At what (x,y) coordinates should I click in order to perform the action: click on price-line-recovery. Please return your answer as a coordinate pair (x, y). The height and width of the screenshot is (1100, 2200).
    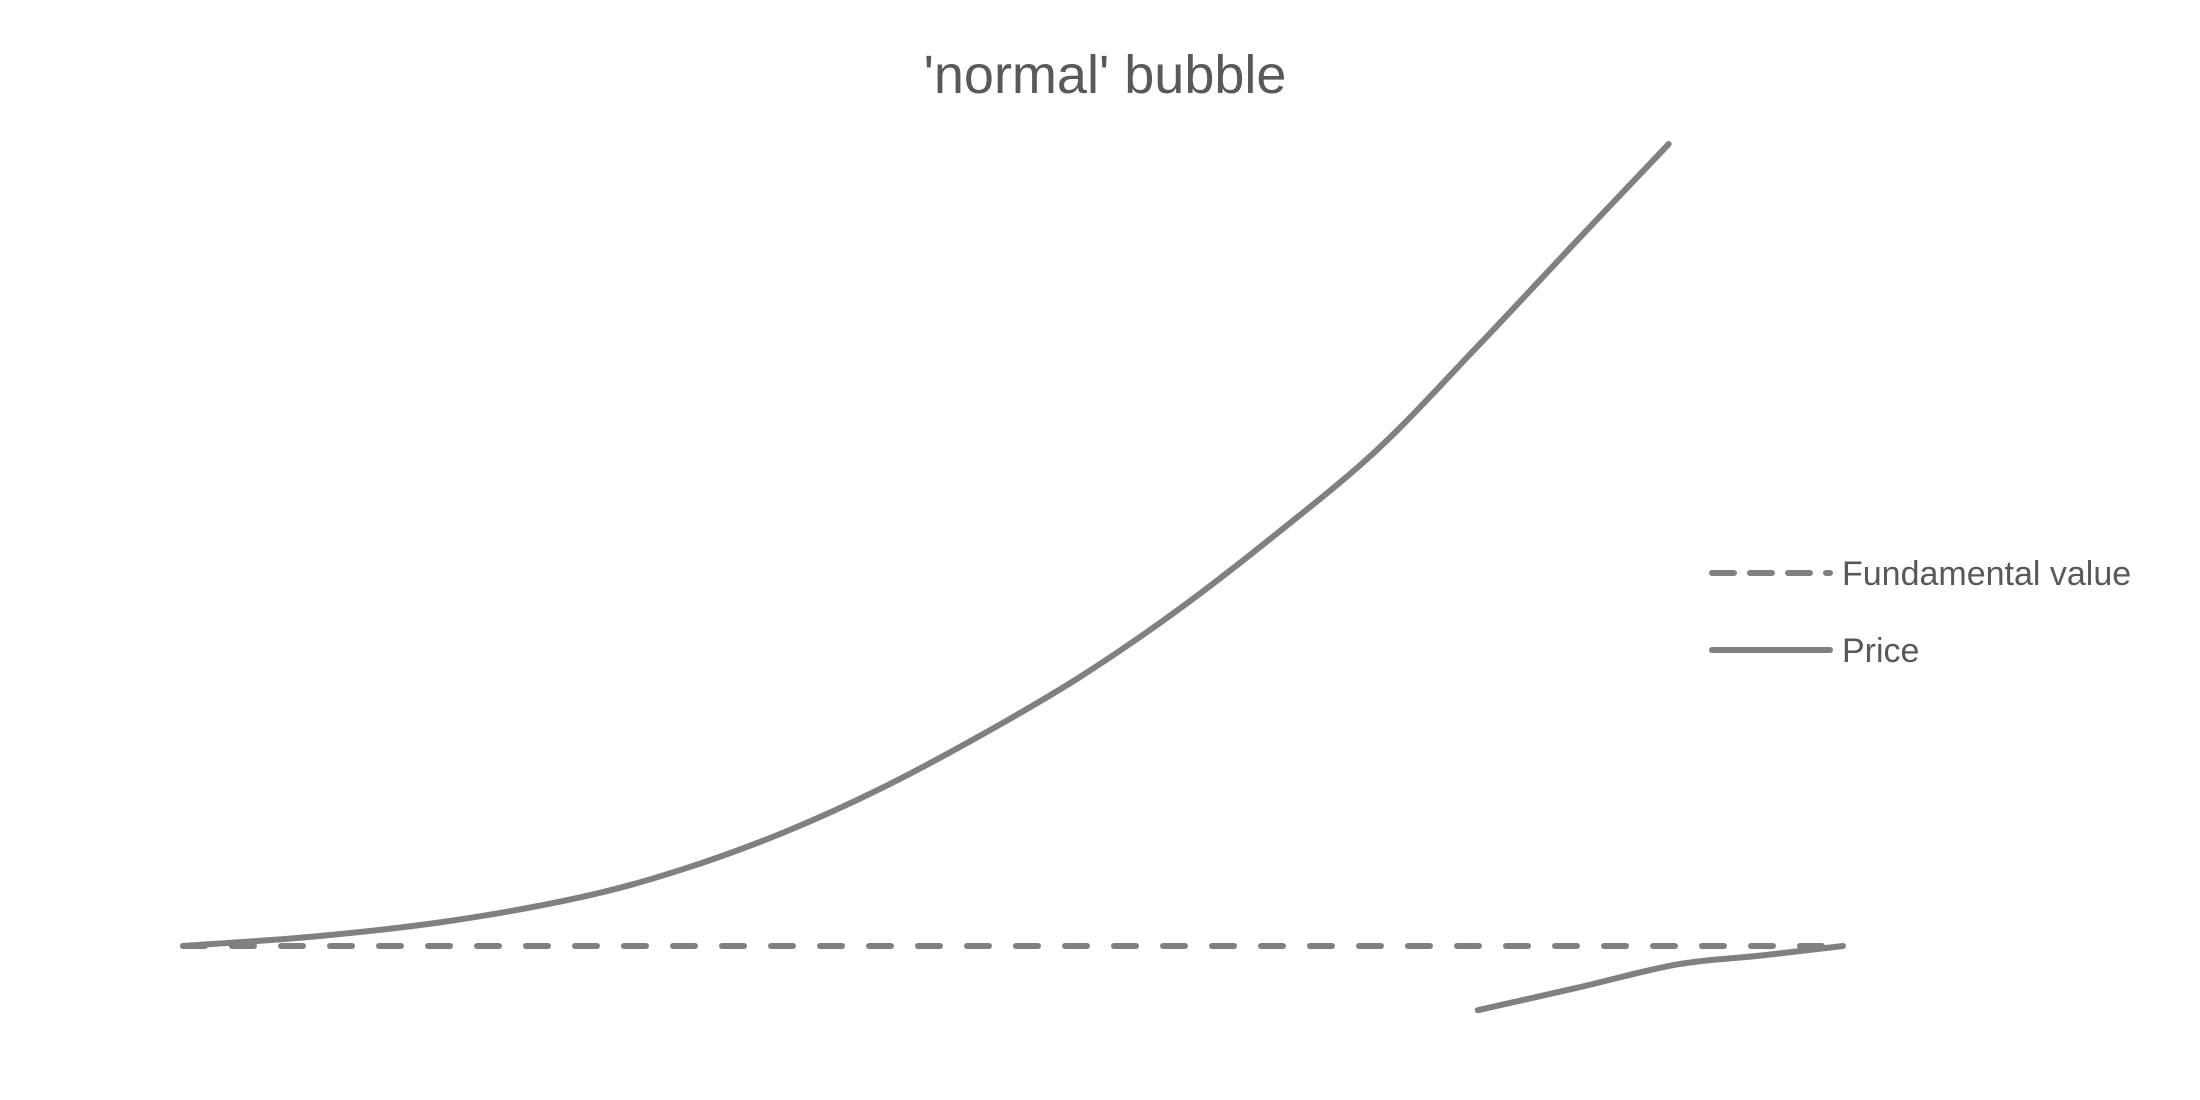
    Looking at the image, I should click on (1660, 978).